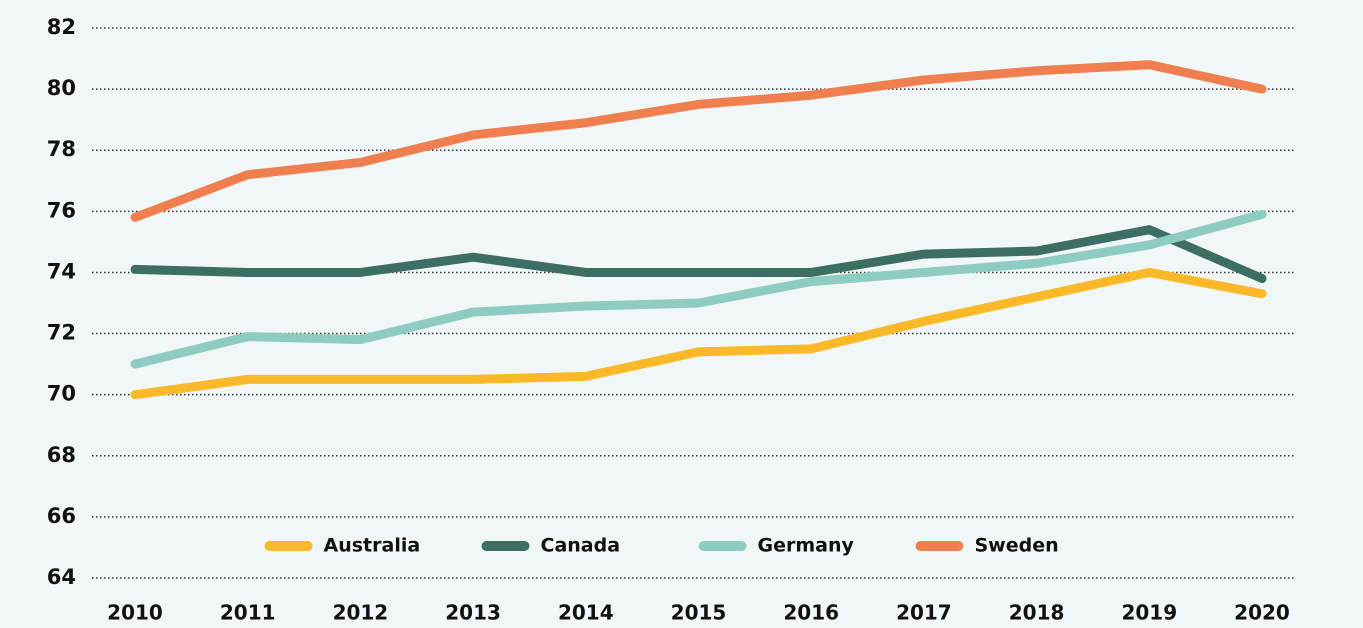 Image resolution: width=1363 pixels, height=628 pixels. I want to click on y-tick-label: 66, so click(61, 516).